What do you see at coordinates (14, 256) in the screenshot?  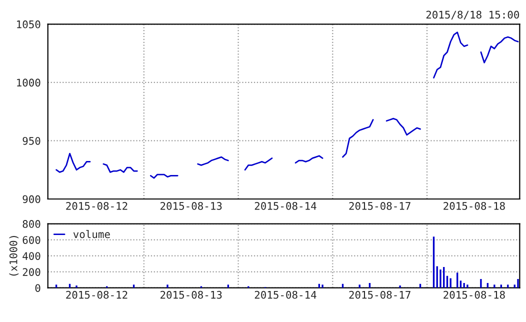 I see `y-axis-title: (x1000)` at bounding box center [14, 256].